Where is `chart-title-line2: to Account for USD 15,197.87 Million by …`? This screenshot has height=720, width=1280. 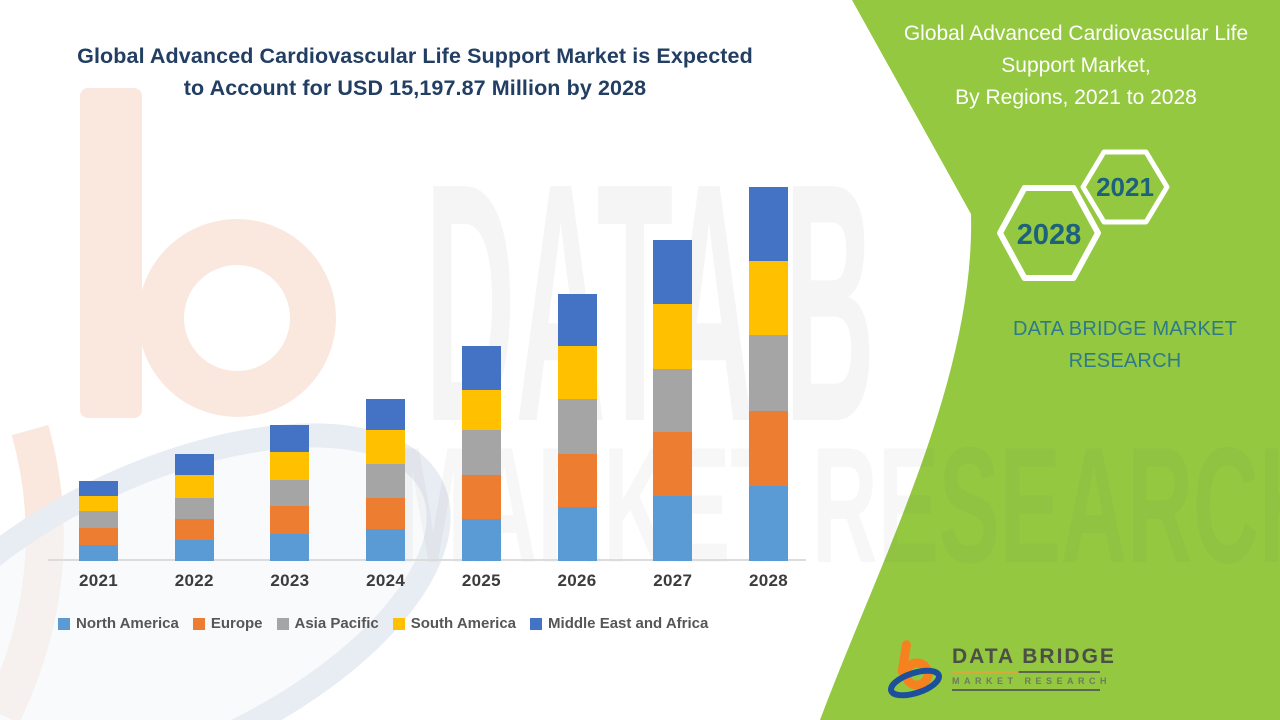 chart-title-line2: to Account for USD 15,197.87 Million by … is located at coordinates (415, 88).